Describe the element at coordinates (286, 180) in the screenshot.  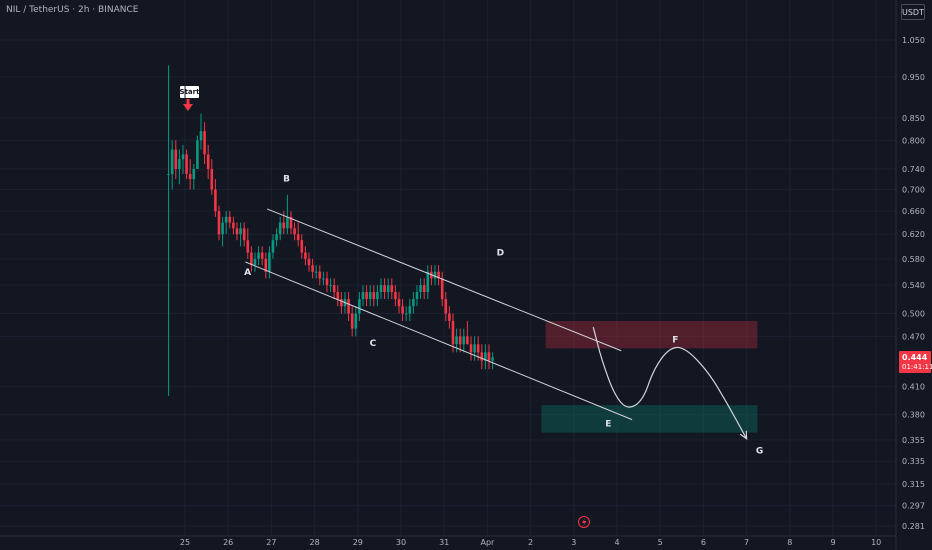
I see `wave-label-b: B` at that location.